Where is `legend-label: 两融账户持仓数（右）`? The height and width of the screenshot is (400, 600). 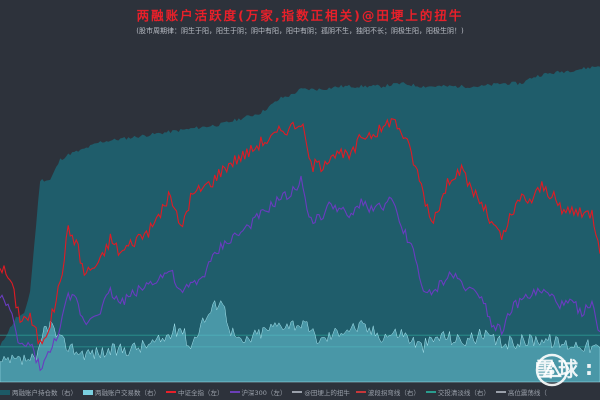 legend-label: 两融账户持仓数（右） is located at coordinates (44, 393).